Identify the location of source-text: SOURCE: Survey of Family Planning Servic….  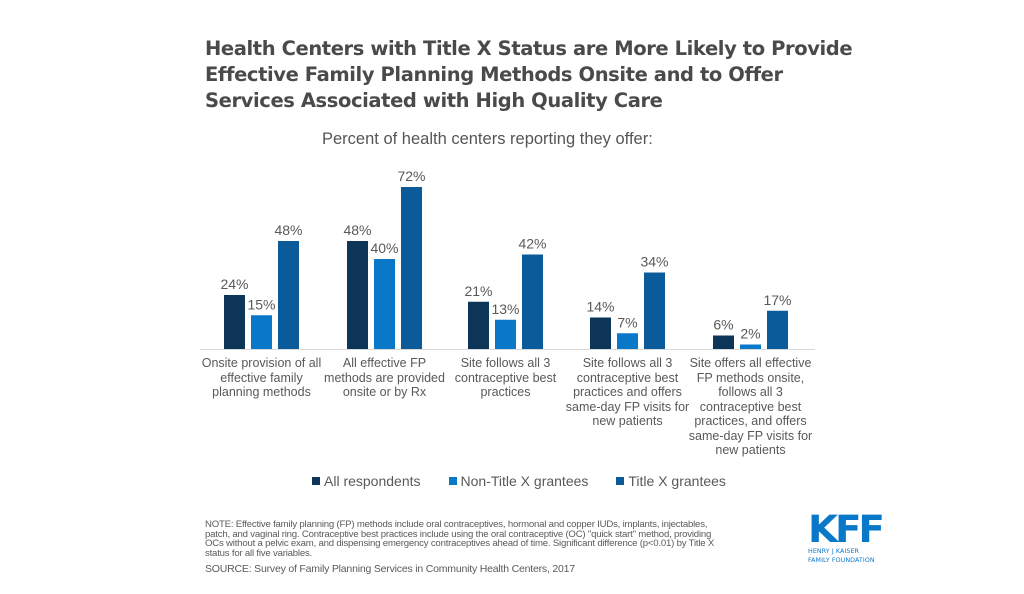
(390, 569).